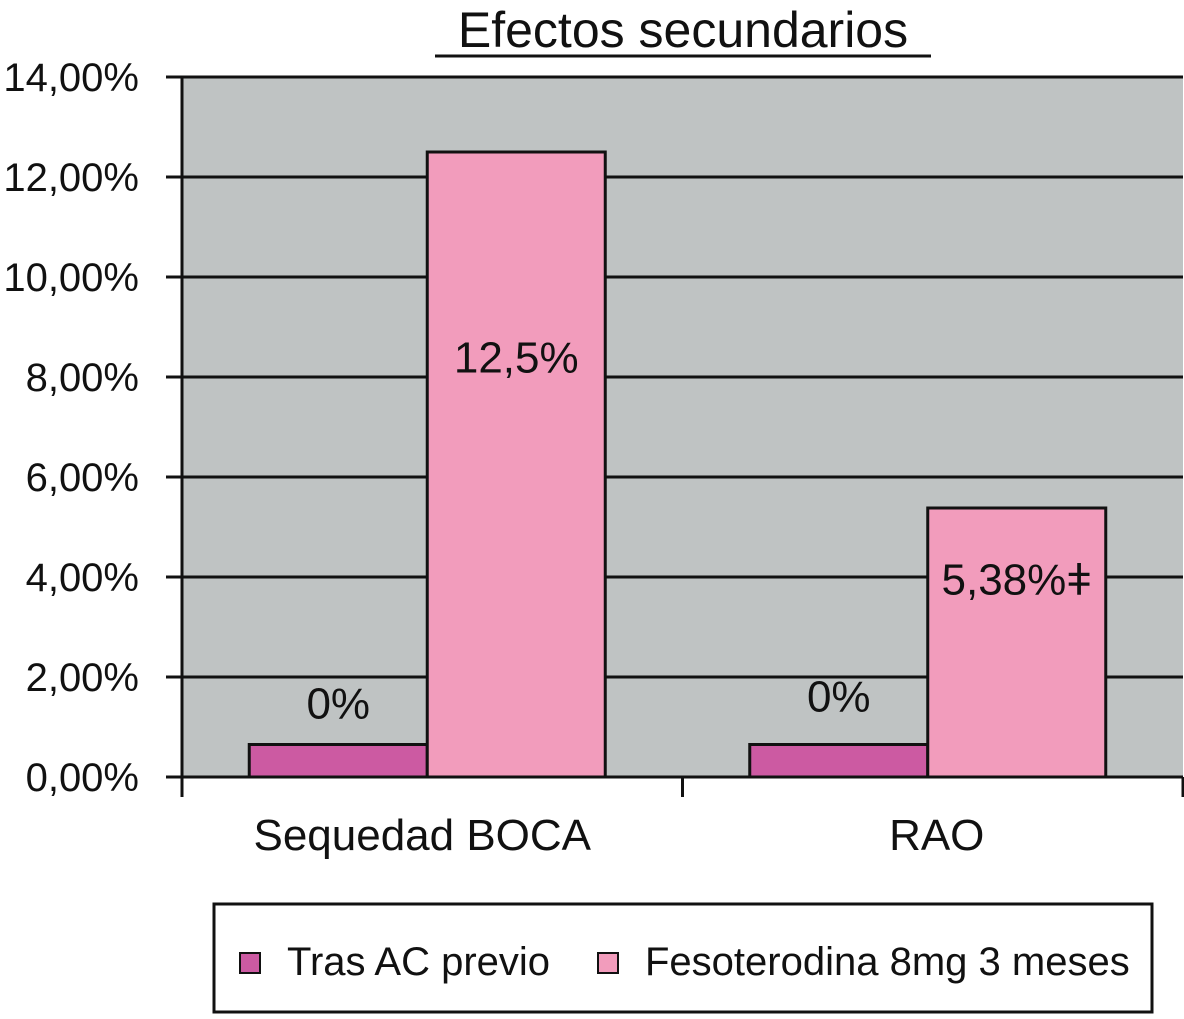  Describe the element at coordinates (936, 835) in the screenshot. I see `x-tick-label: RAO` at that location.